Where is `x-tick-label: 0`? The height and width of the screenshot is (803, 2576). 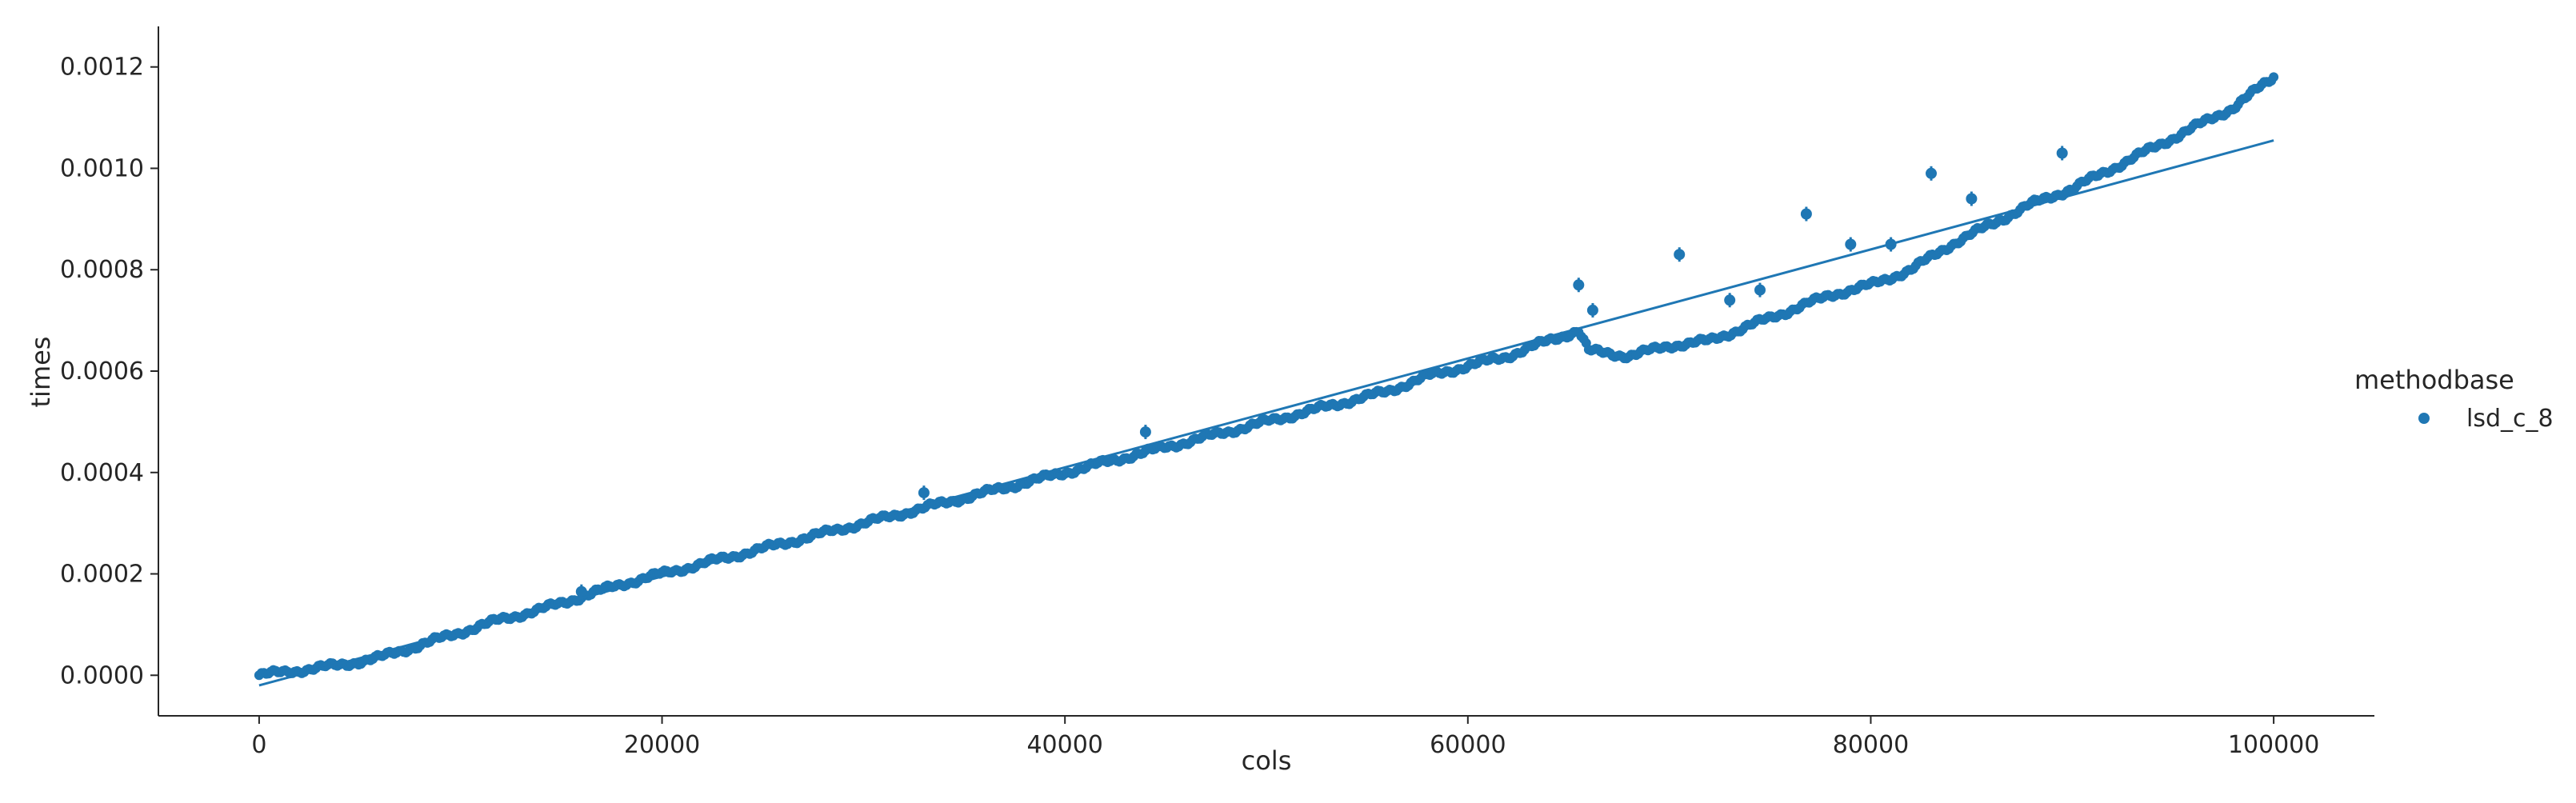 x-tick-label: 0 is located at coordinates (258, 745).